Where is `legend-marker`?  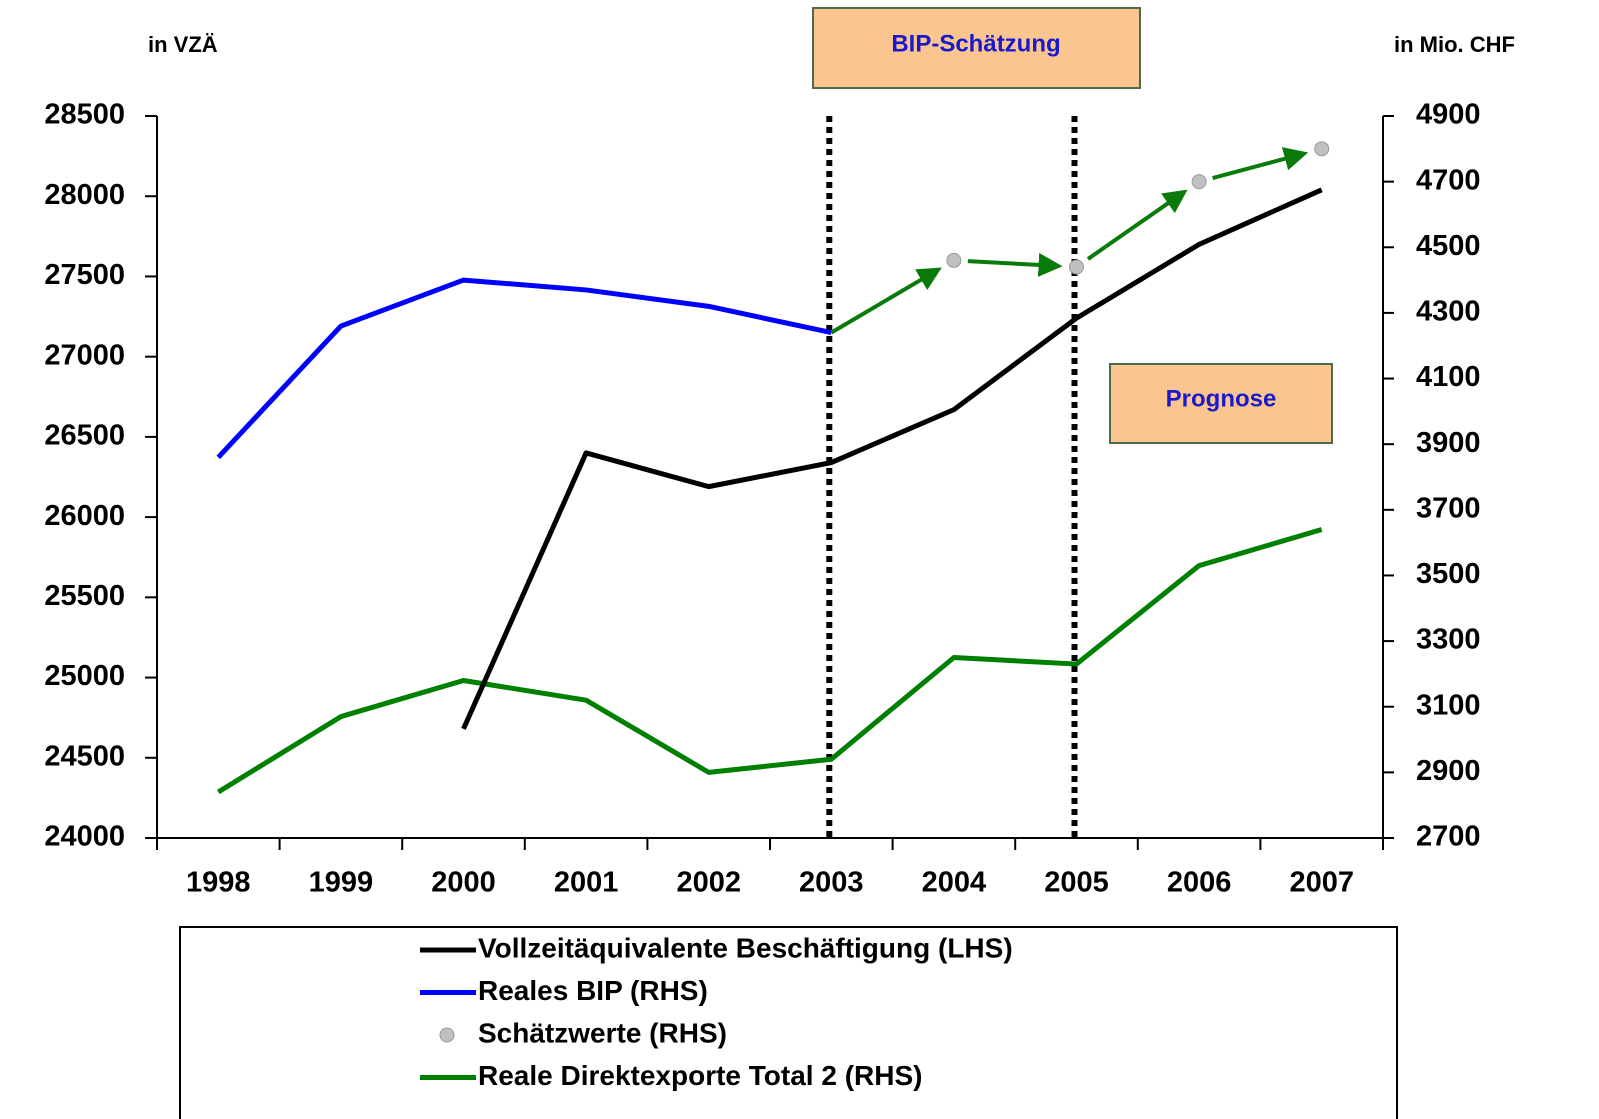
legend-marker is located at coordinates (447, 1035).